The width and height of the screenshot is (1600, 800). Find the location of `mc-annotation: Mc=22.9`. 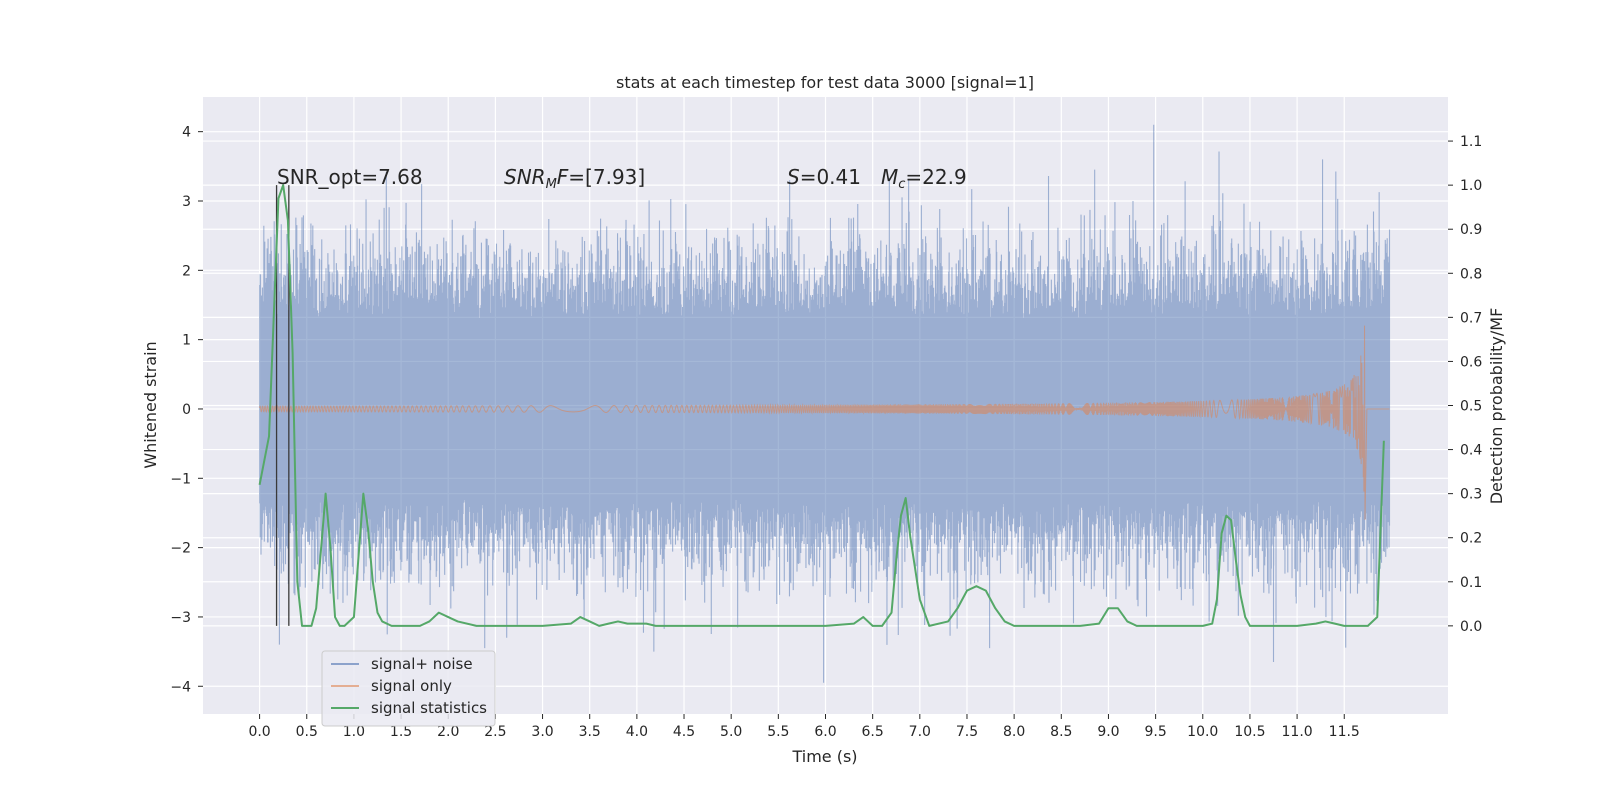

mc-annotation: Mc=22.9 is located at coordinates (924, 178).